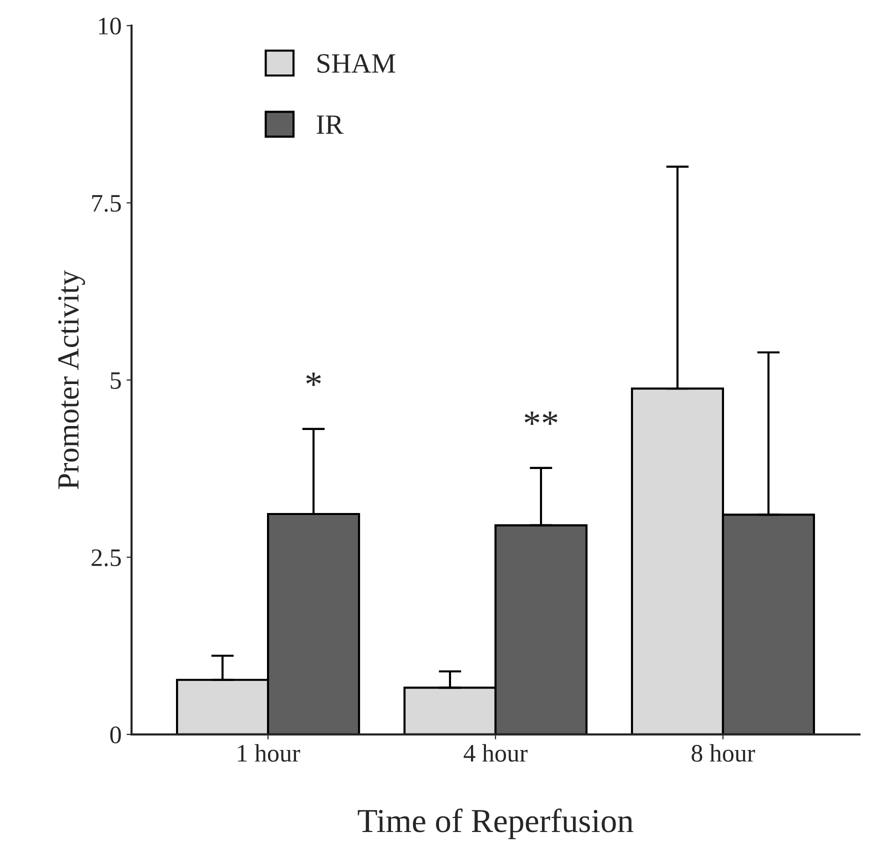  What do you see at coordinates (115, 735) in the screenshot?
I see `y-tick-label: 0` at bounding box center [115, 735].